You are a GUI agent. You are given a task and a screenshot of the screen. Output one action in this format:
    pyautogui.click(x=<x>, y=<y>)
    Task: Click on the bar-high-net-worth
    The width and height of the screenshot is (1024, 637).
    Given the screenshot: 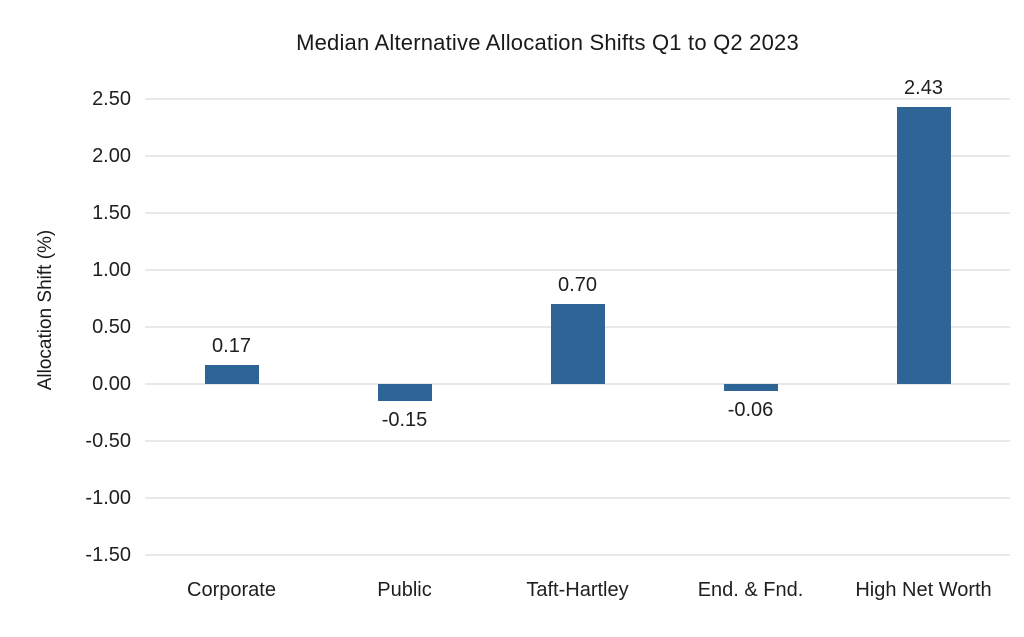 What is the action you would take?
    pyautogui.click(x=923, y=245)
    